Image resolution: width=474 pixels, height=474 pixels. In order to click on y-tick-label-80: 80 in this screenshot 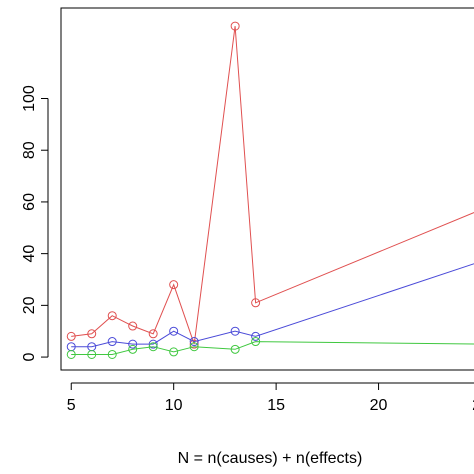, I will do `click(29, 150)`.